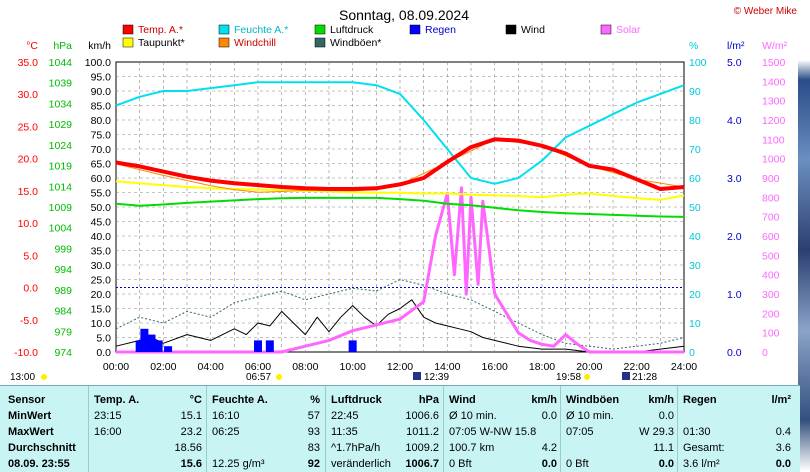  Describe the element at coordinates (101, 310) in the screenshot. I see `axis-tick-wind: 15.0` at that location.